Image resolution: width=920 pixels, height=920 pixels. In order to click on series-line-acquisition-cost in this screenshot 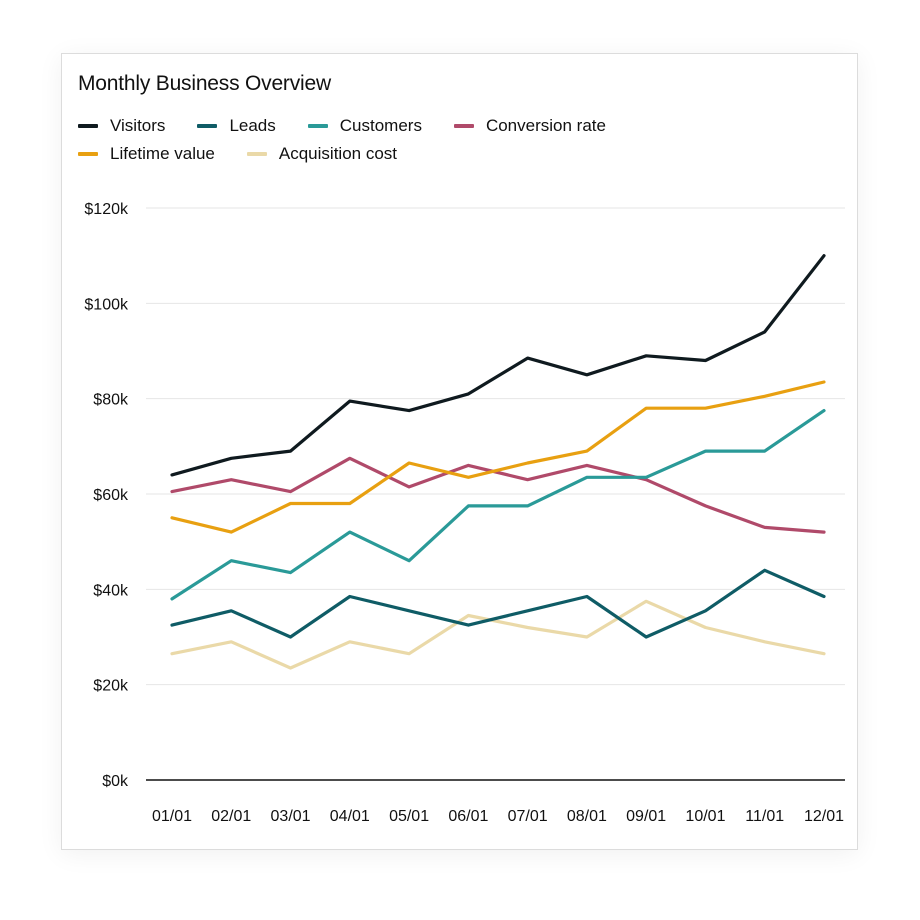, I will do `click(498, 634)`.